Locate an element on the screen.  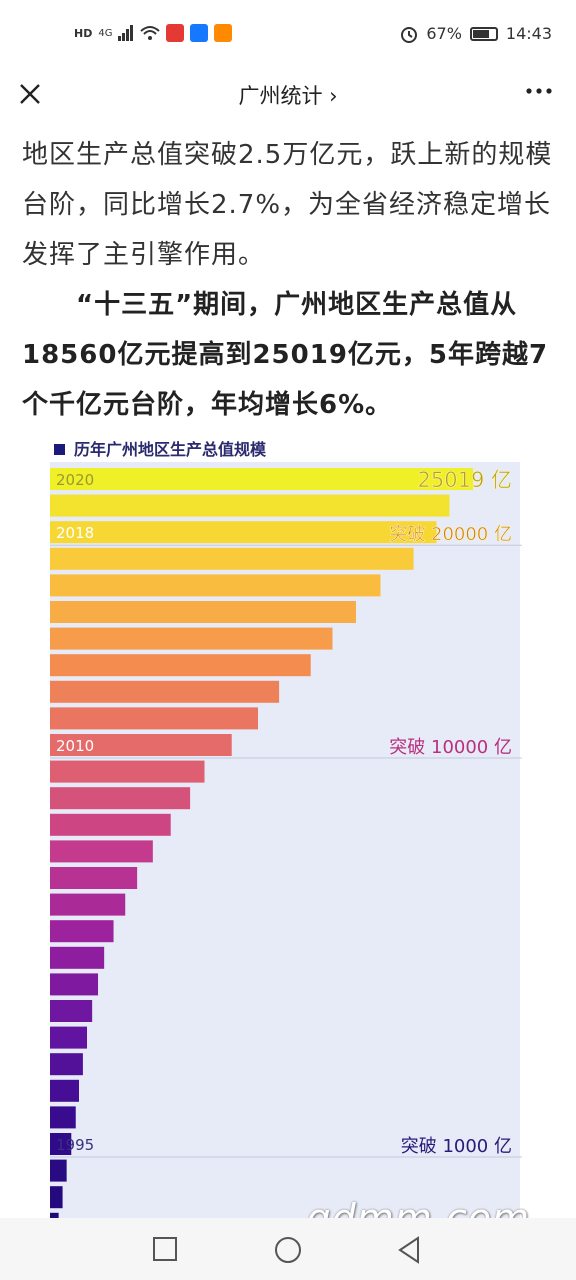
back-icon is located at coordinates (409, 1250).